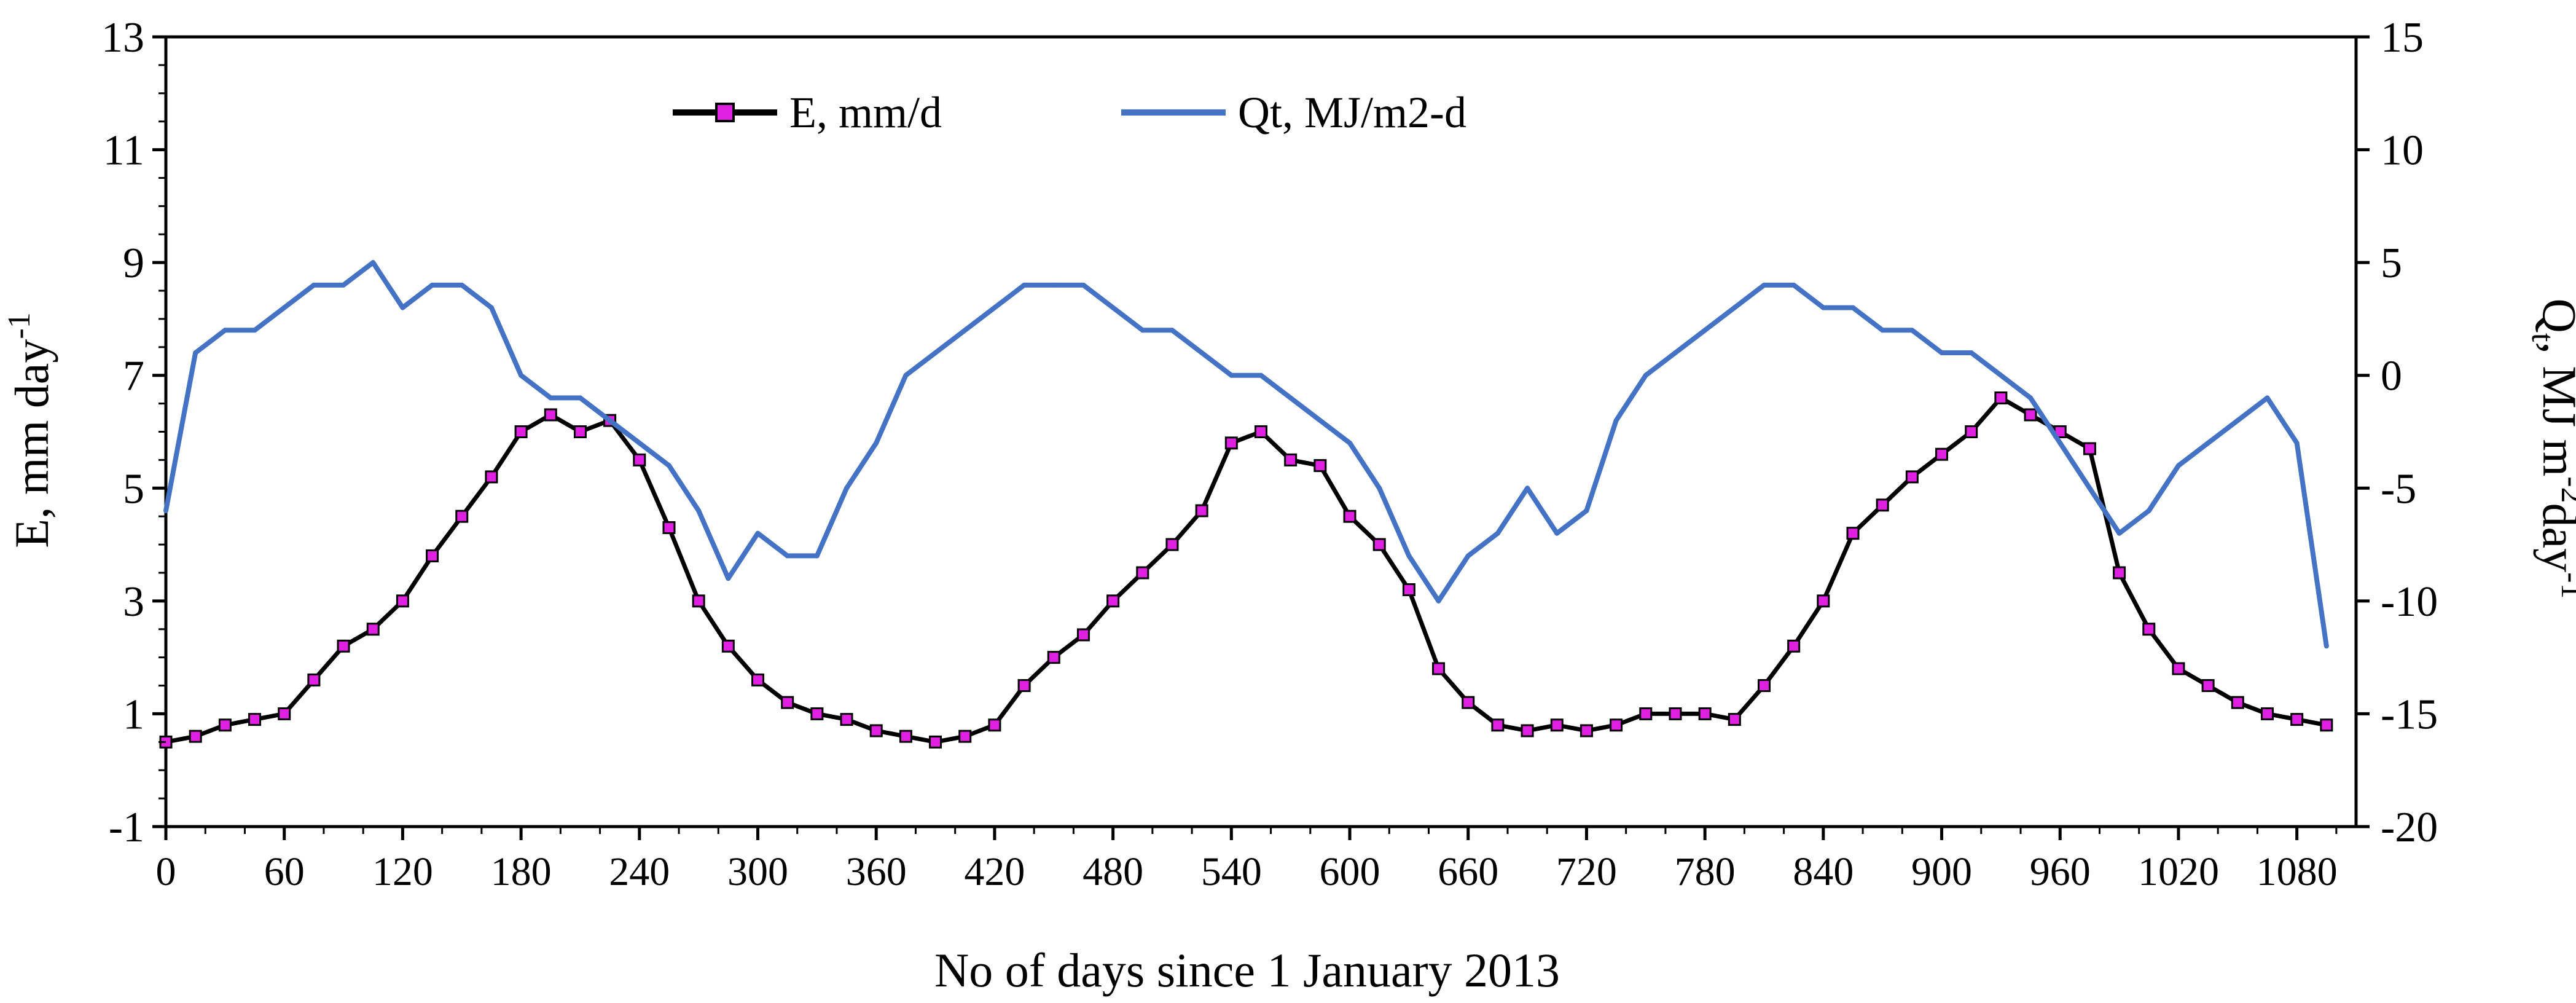  What do you see at coordinates (166, 872) in the screenshot?
I see `x-tick-label: 0` at bounding box center [166, 872].